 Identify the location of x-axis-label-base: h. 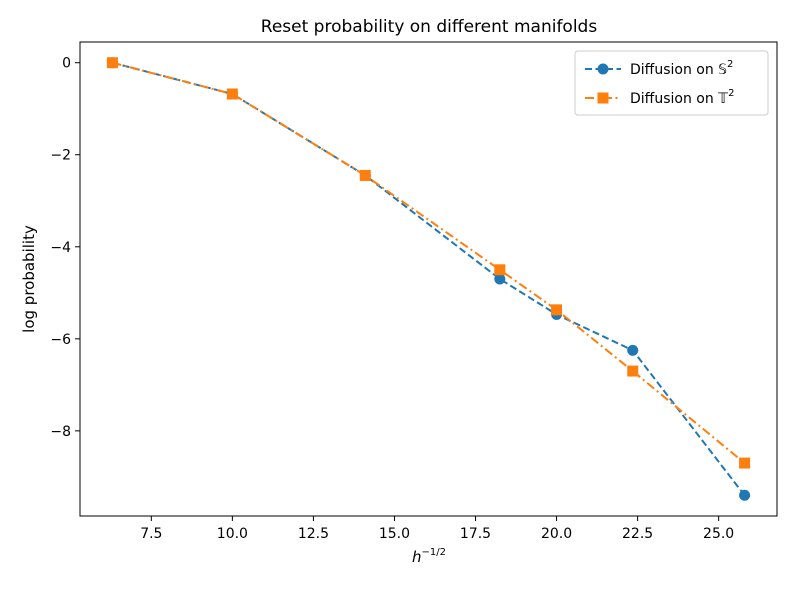
(417, 557).